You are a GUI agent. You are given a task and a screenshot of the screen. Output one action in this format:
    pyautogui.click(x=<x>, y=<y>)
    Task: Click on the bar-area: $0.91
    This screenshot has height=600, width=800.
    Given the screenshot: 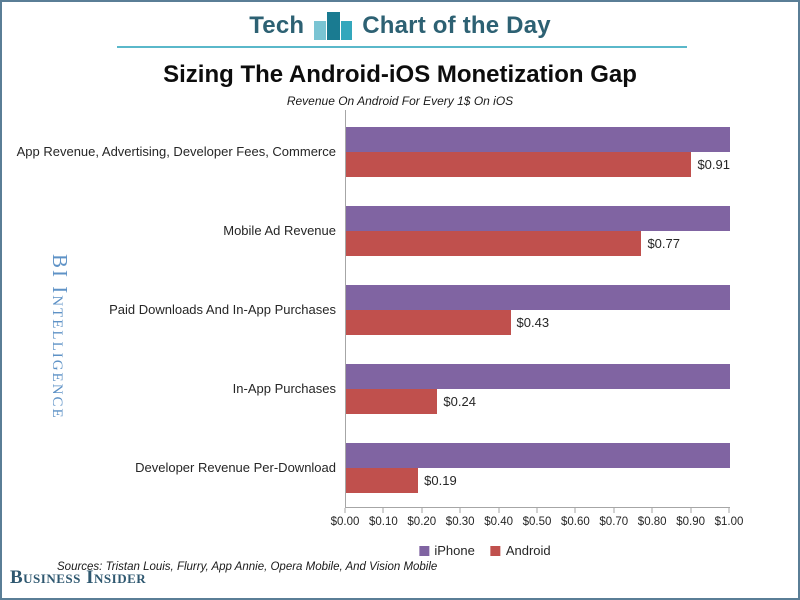 What is the action you would take?
    pyautogui.click(x=537, y=151)
    